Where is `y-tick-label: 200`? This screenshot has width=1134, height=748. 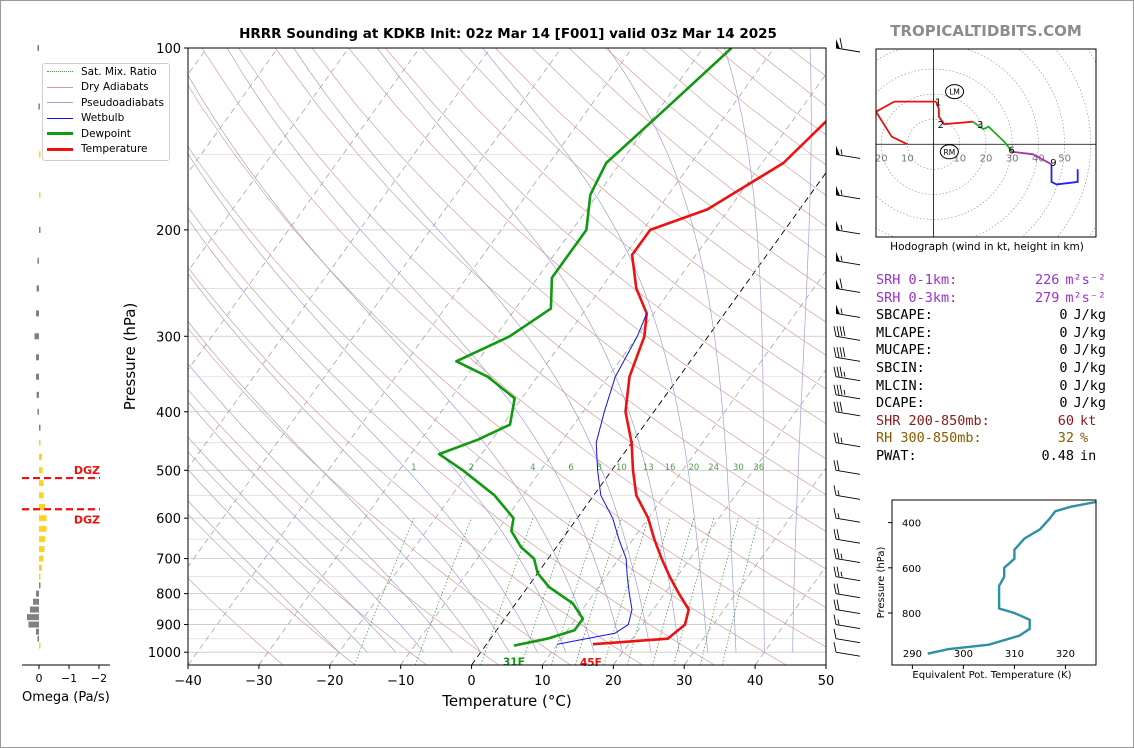 y-tick-label: 200 is located at coordinates (168, 231).